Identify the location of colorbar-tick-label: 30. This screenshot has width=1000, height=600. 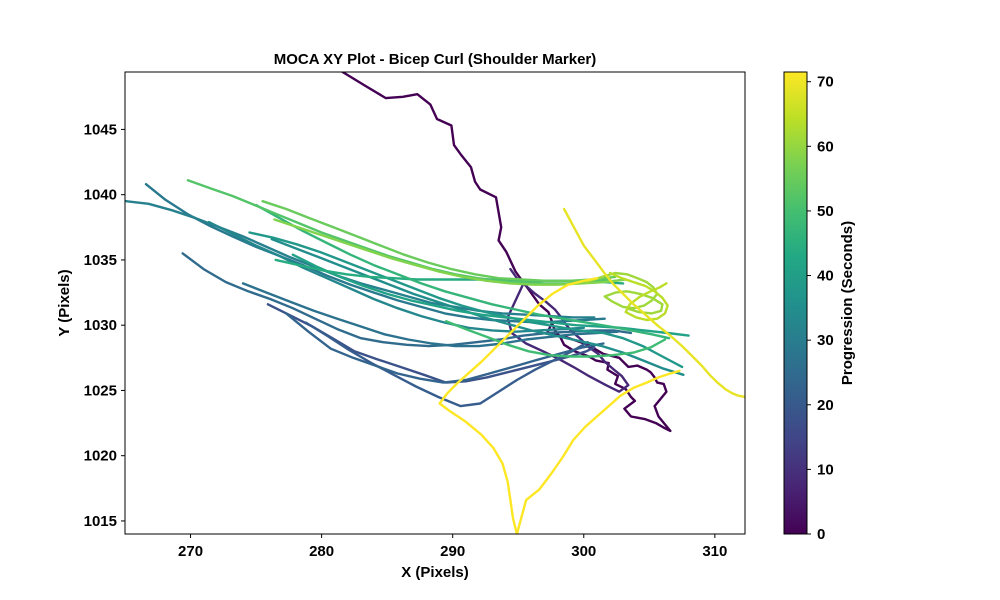
(825, 340).